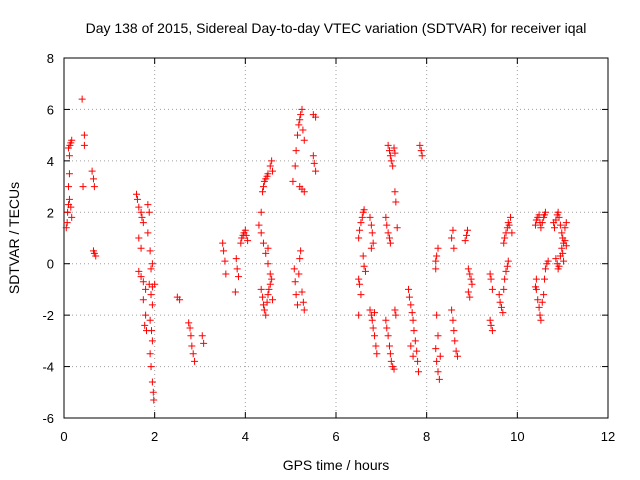 The height and width of the screenshot is (480, 640). What do you see at coordinates (608, 436) in the screenshot?
I see `x-tick-label: 12` at bounding box center [608, 436].